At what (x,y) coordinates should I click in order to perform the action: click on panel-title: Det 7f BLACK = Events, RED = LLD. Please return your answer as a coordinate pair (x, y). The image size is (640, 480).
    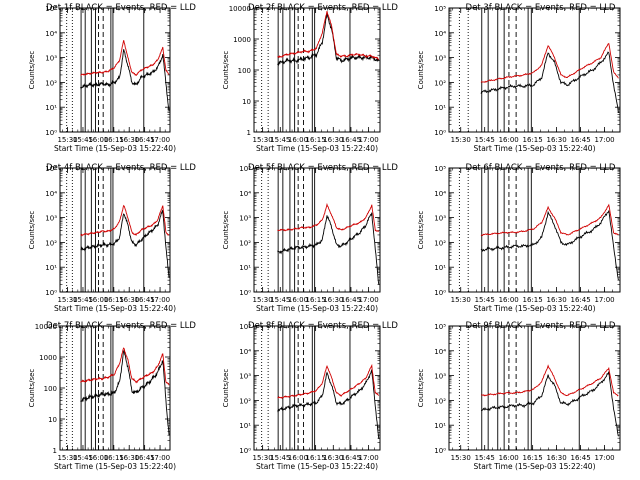
    Looking at the image, I should click on (121, 326).